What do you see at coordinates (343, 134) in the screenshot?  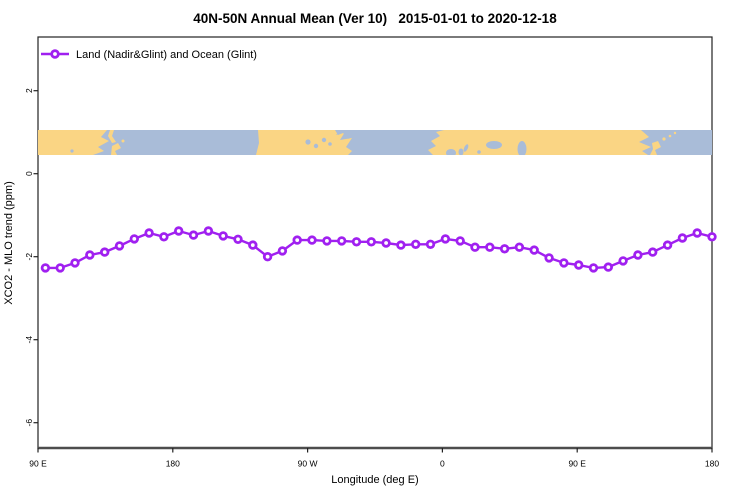 I see `map-sea-gulf-st-lawrence` at bounding box center [343, 134].